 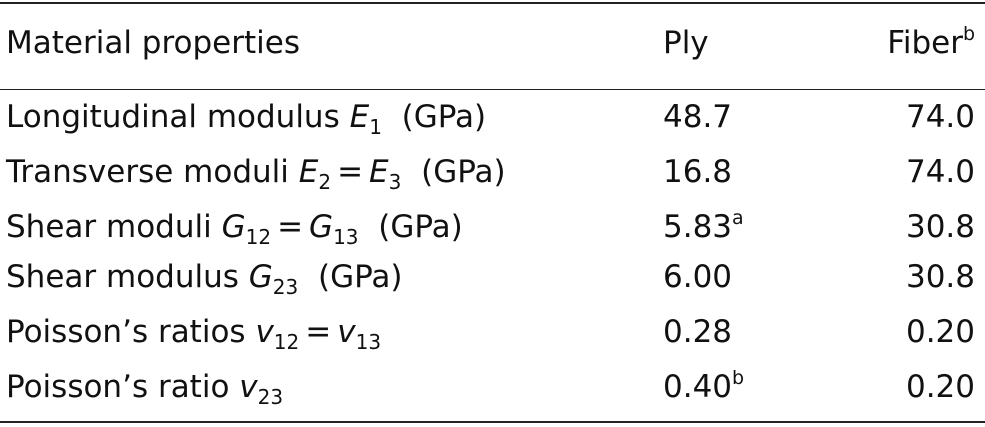 I want to click on symbol-2-subscript: 3, so click(x=395, y=182).